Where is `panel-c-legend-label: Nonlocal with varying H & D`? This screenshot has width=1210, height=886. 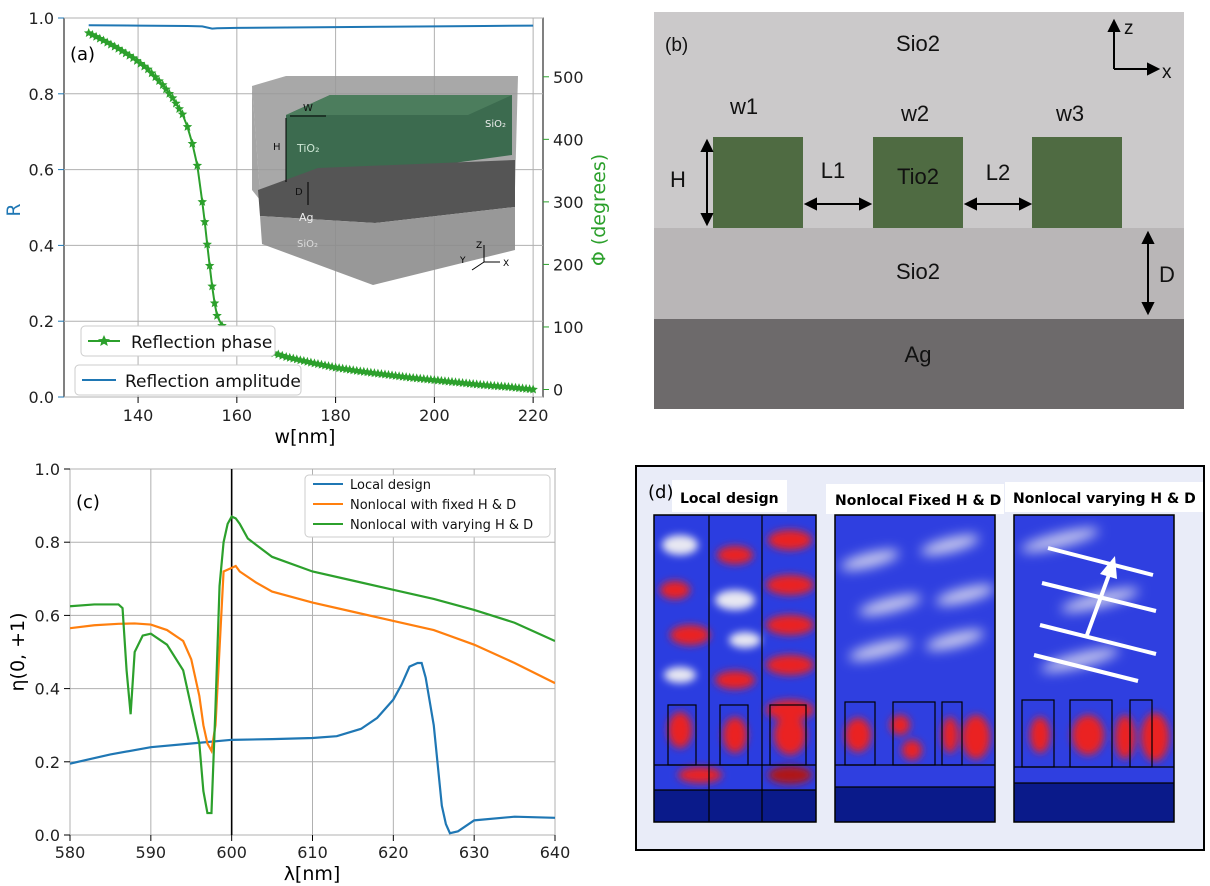 panel-c-legend-label: Nonlocal with varying H & D is located at coordinates (441, 525).